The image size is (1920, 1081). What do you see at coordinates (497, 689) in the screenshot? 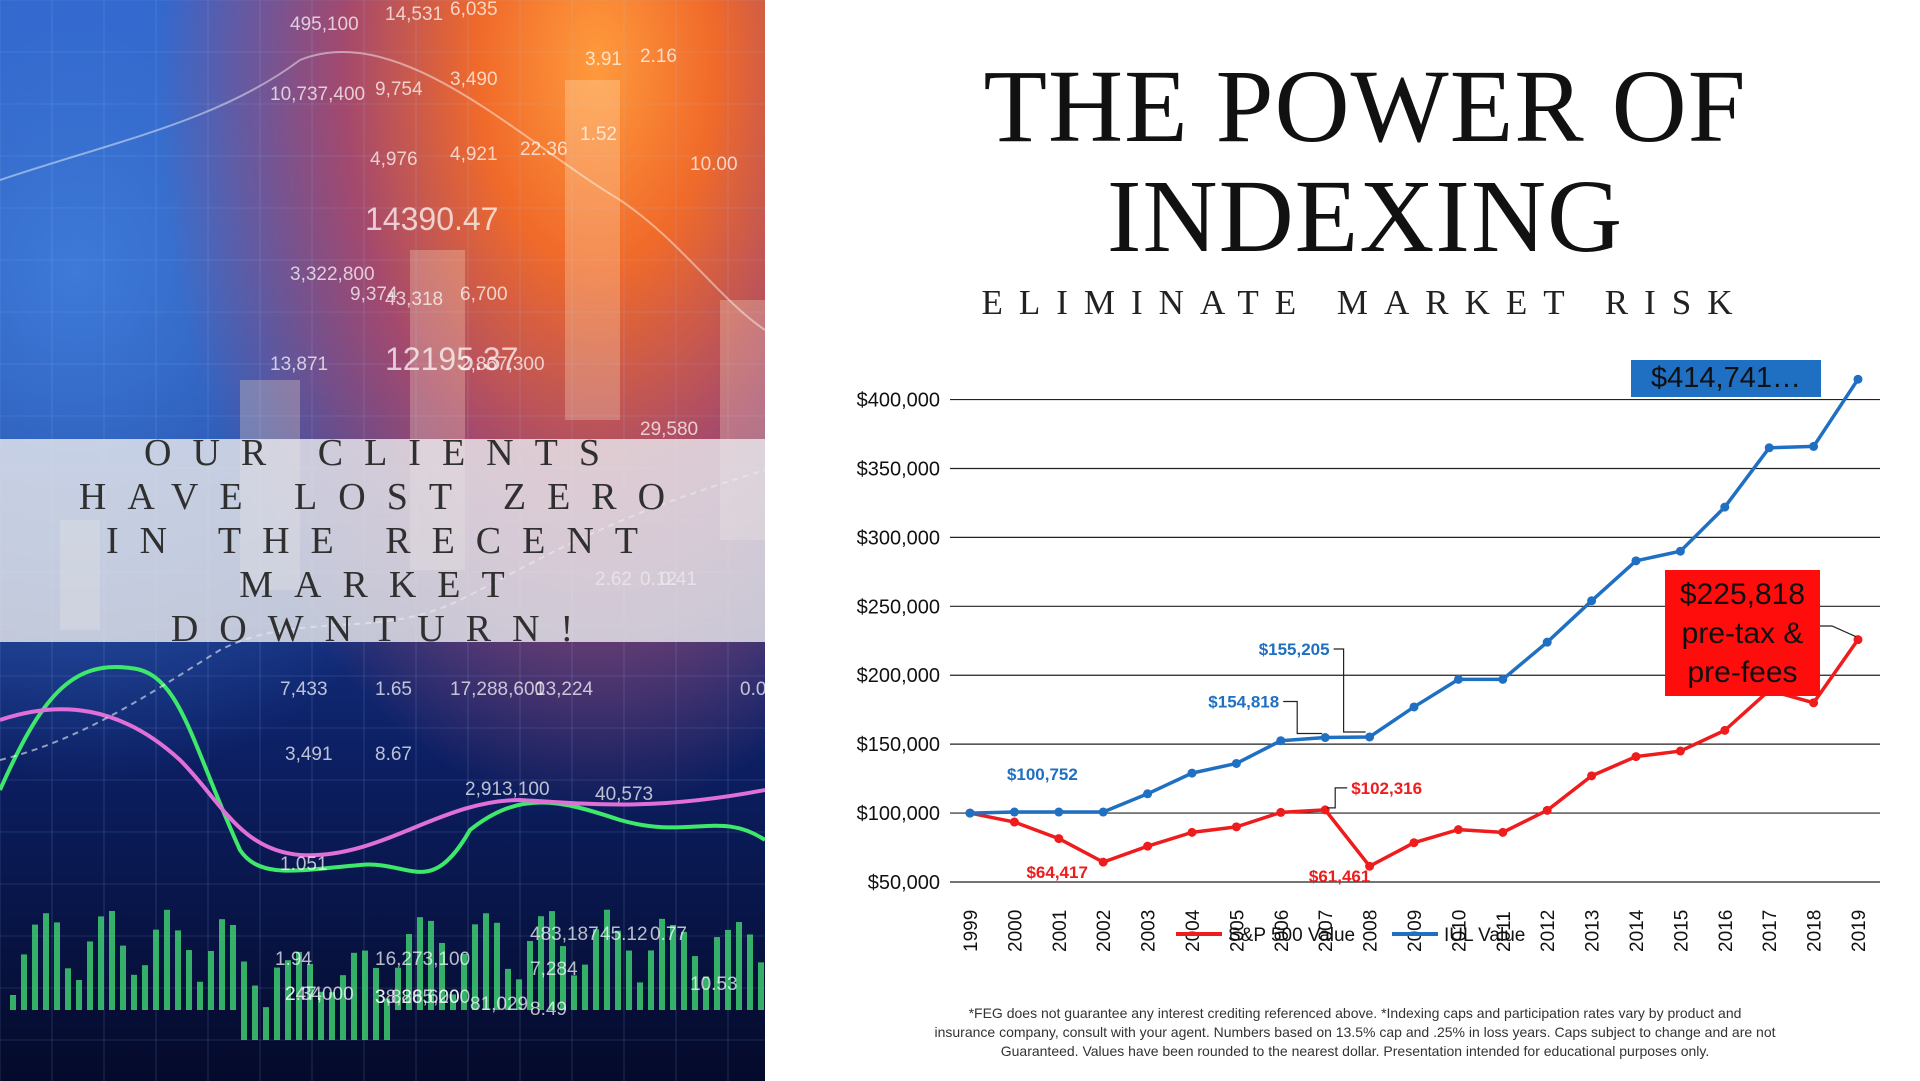
I see `bg-number: 17,288,600` at bounding box center [497, 689].